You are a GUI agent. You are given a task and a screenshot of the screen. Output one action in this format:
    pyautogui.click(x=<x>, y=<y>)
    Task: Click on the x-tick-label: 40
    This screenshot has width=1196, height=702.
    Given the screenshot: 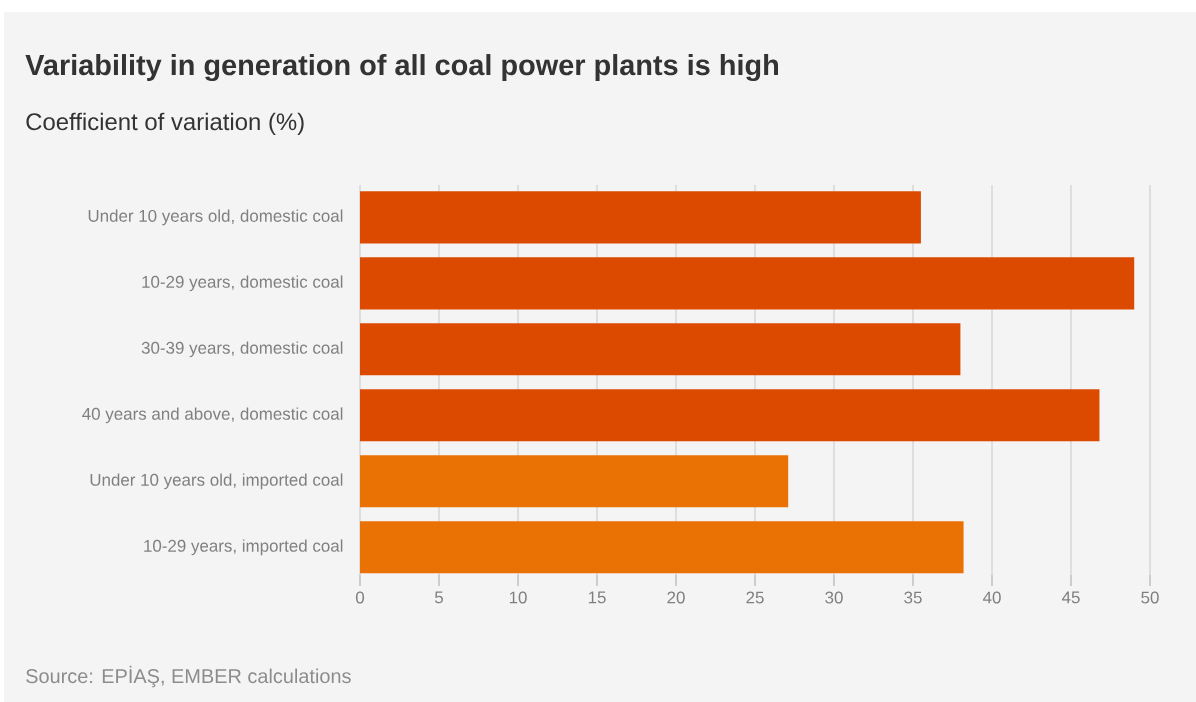 What is the action you would take?
    pyautogui.click(x=991, y=597)
    